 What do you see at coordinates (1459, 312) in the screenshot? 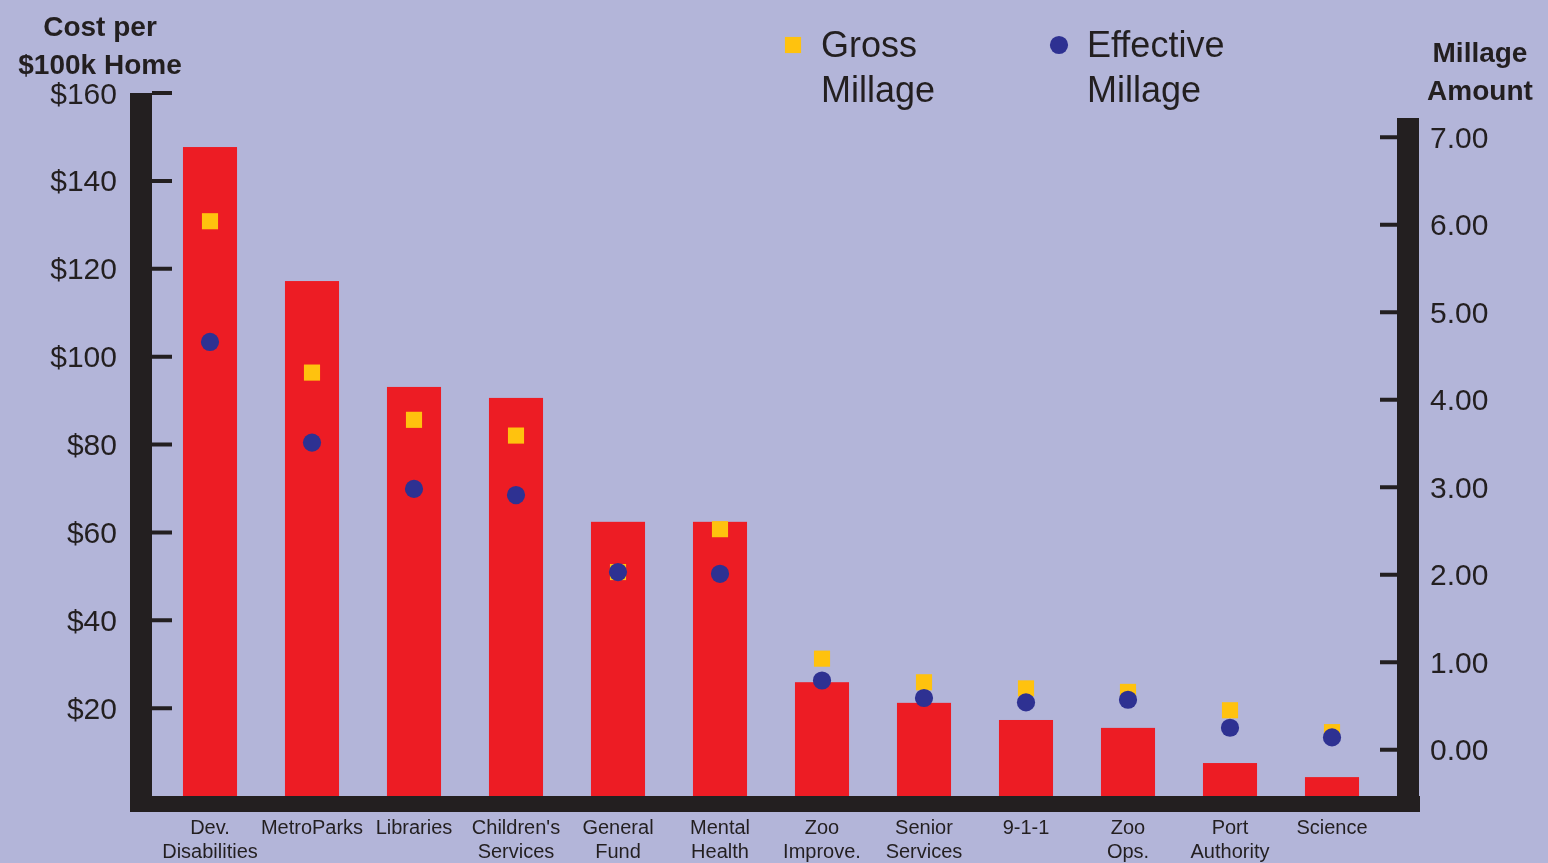
I see `y2-tick-label: 5.00` at bounding box center [1459, 312].